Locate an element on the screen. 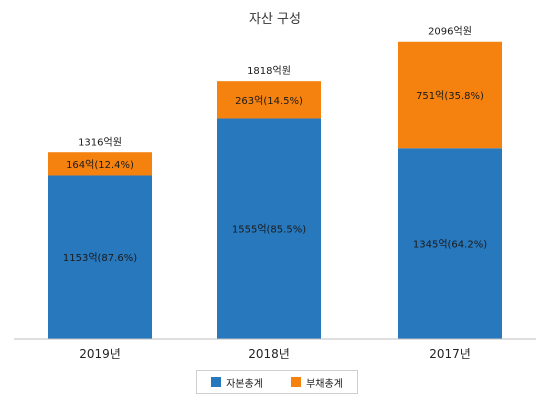 The width and height of the screenshot is (550, 401). chart-title: 자산 구성 is located at coordinates (275, 19).